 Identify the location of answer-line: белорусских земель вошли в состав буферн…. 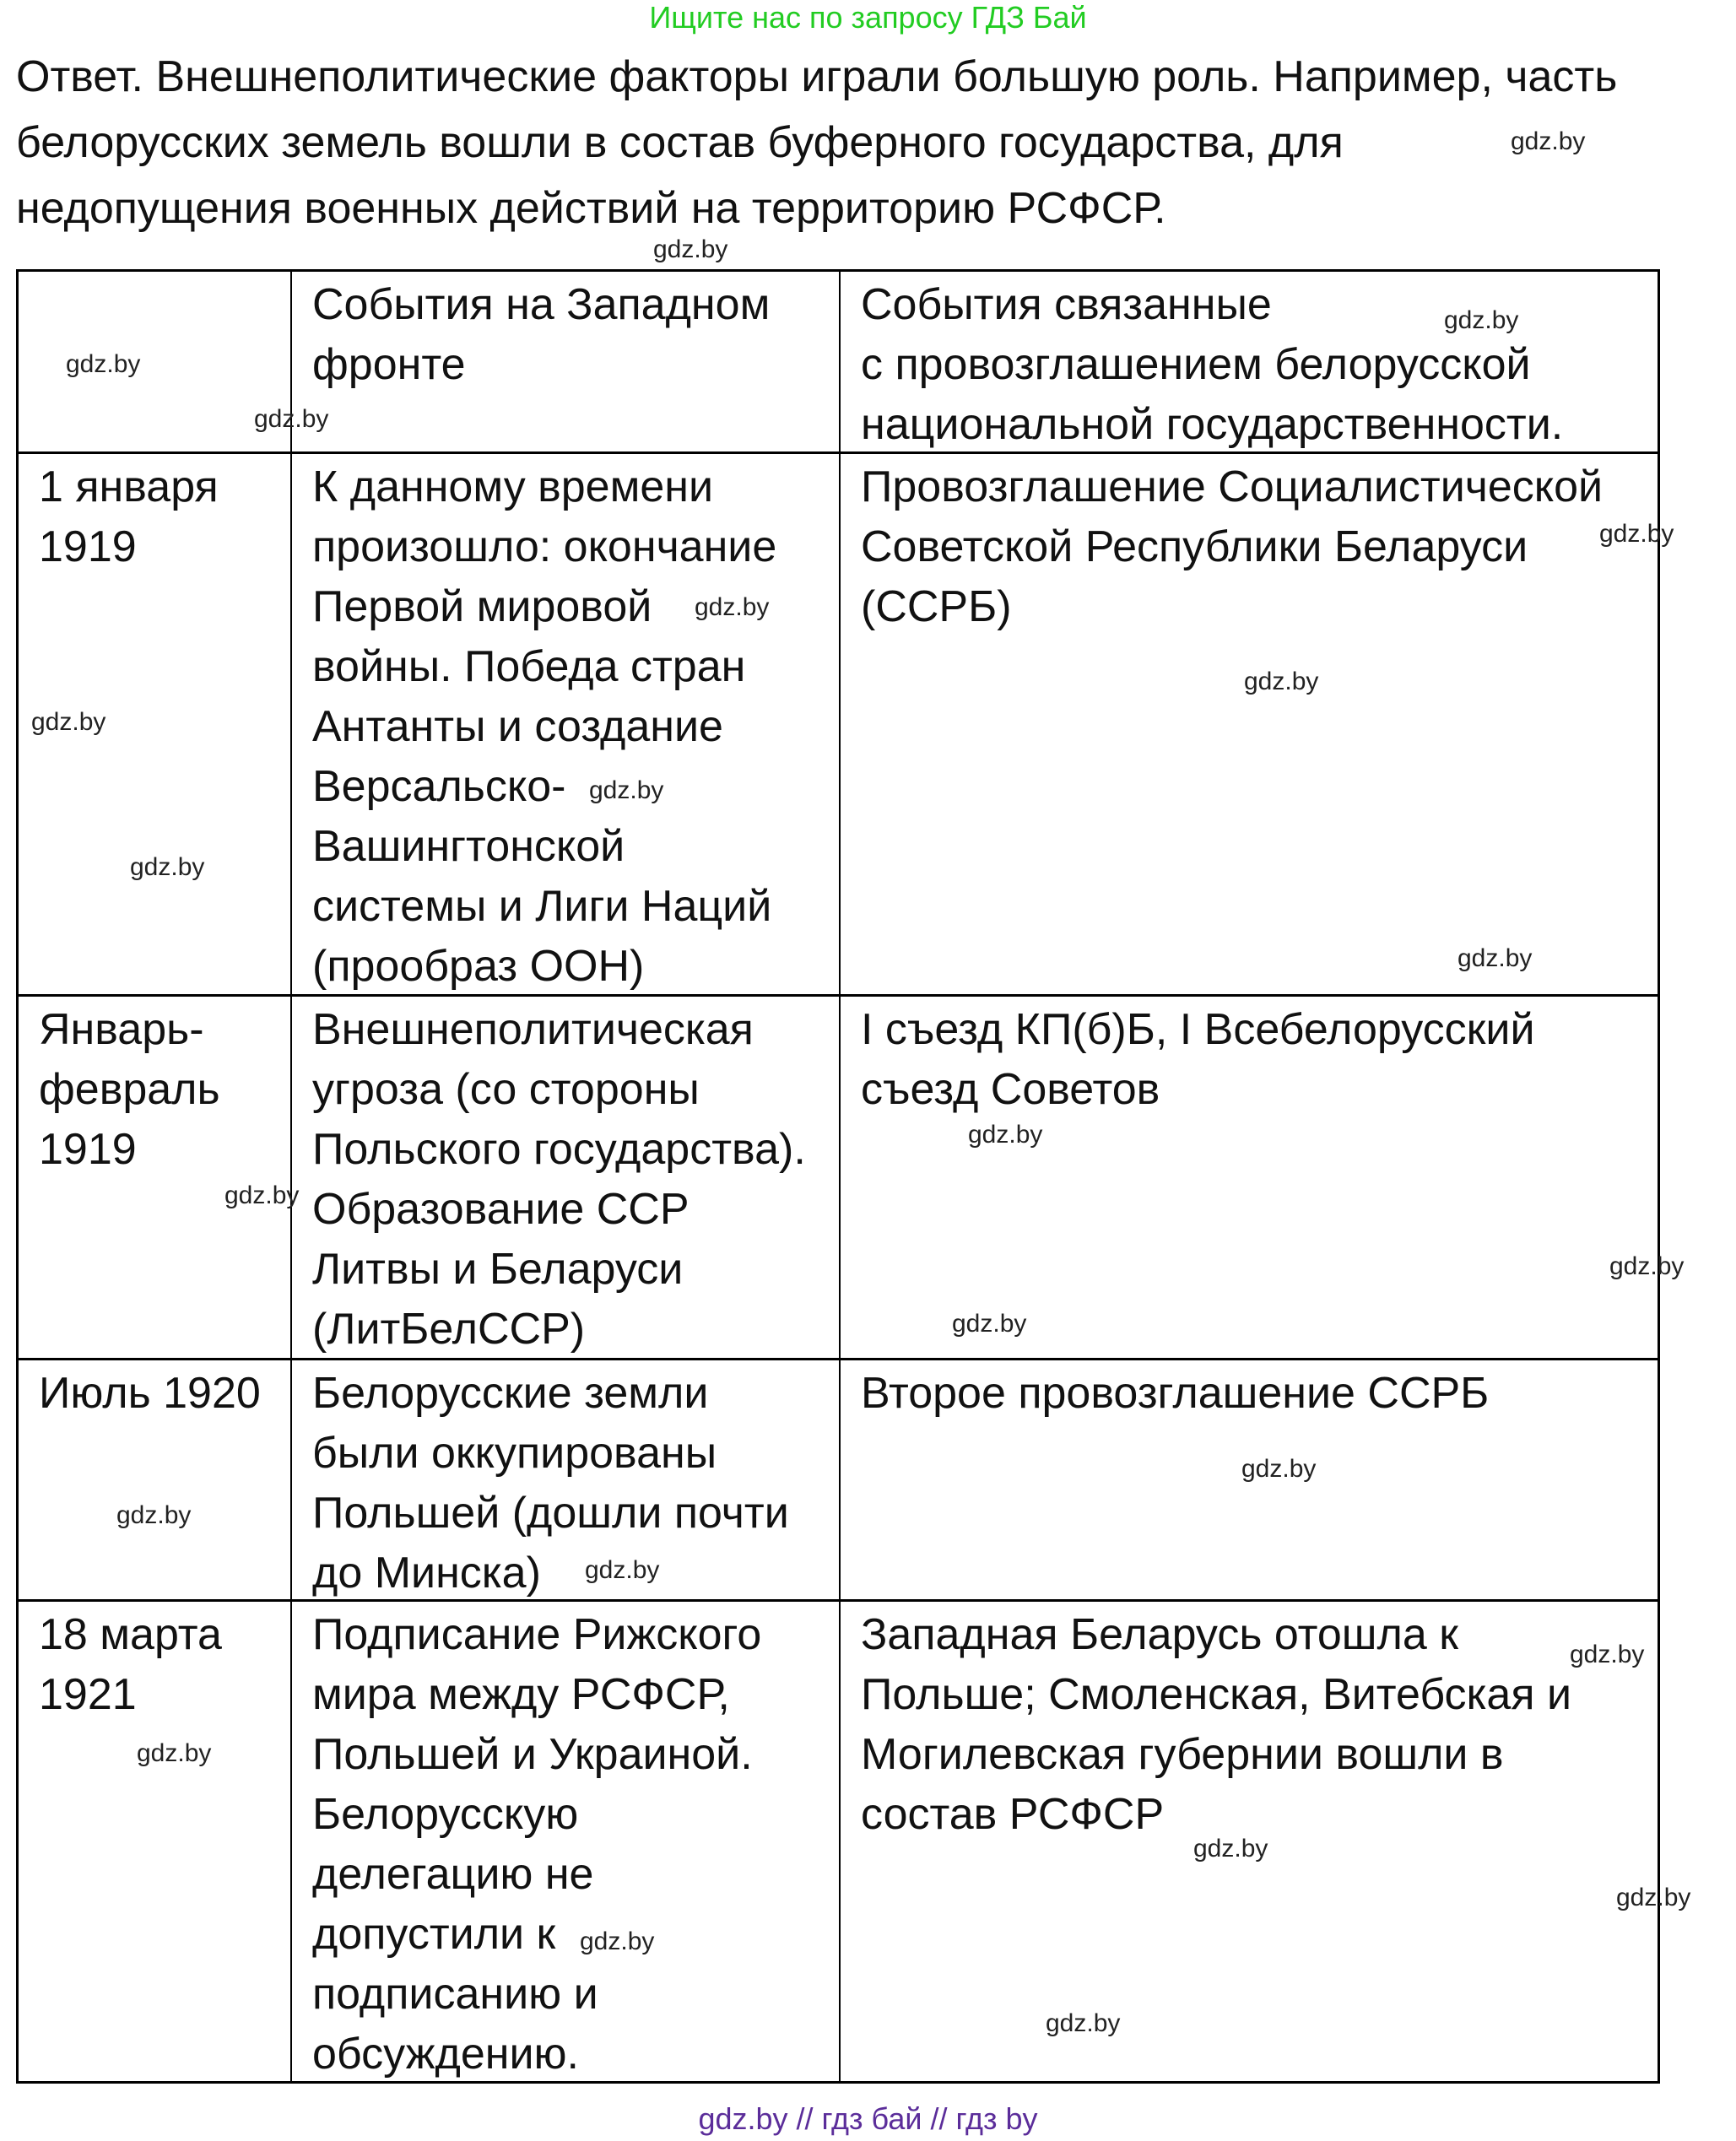
(680, 142).